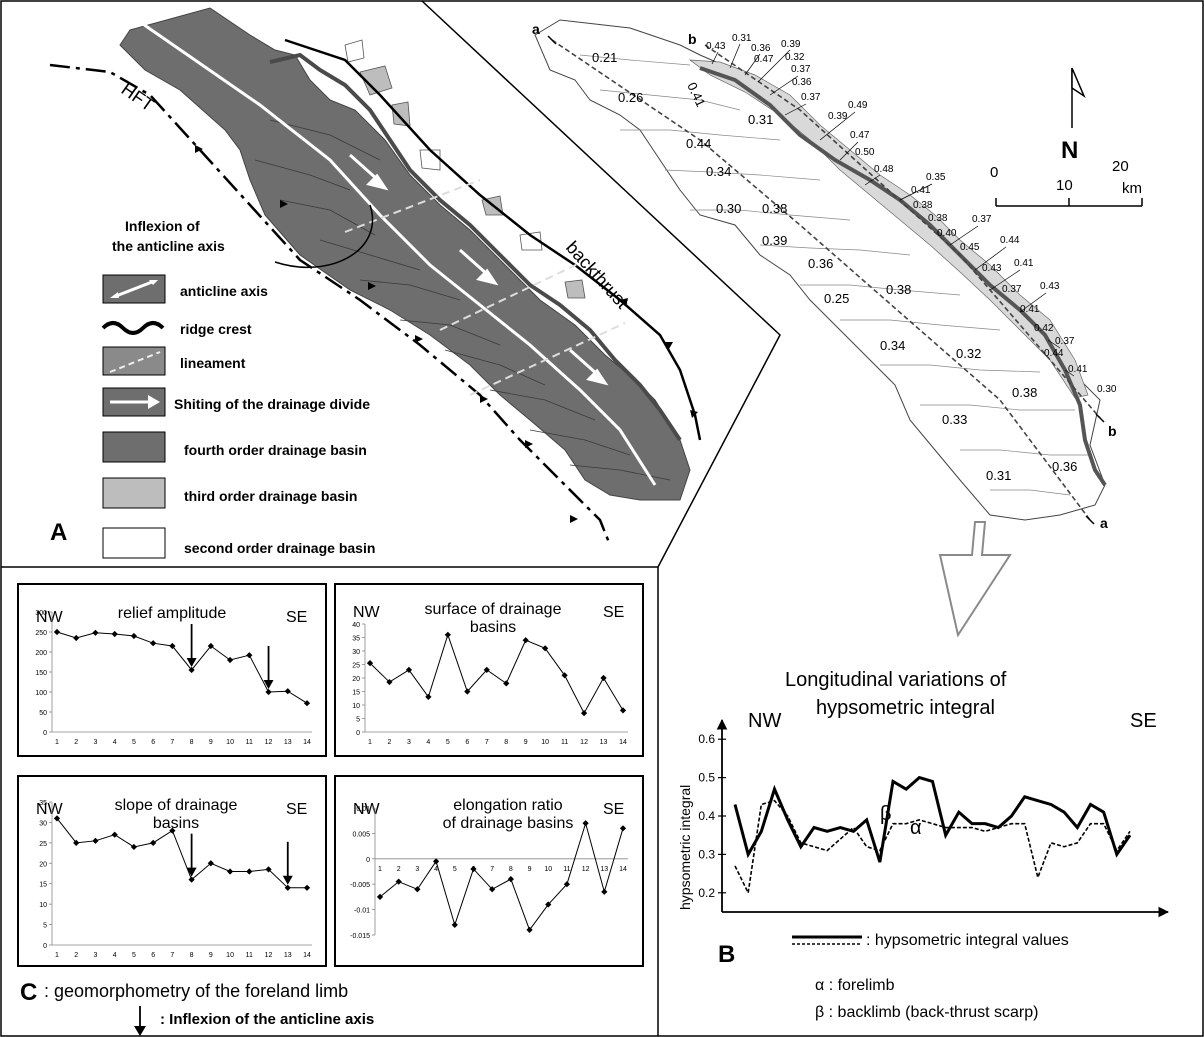 The image size is (1204, 1037). I want to click on mini-chart-y-tick-label: 40, so click(356, 625).